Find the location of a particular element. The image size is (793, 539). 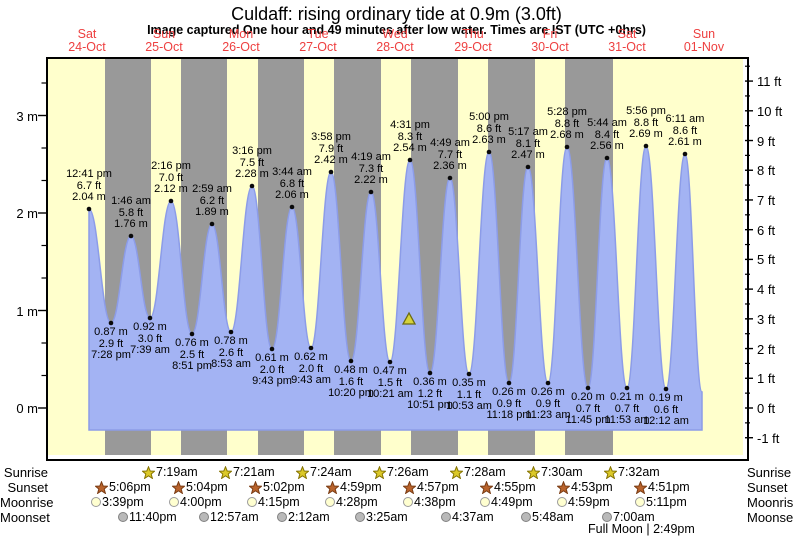

moonrise-time: 4:15pm is located at coordinates (279, 502).